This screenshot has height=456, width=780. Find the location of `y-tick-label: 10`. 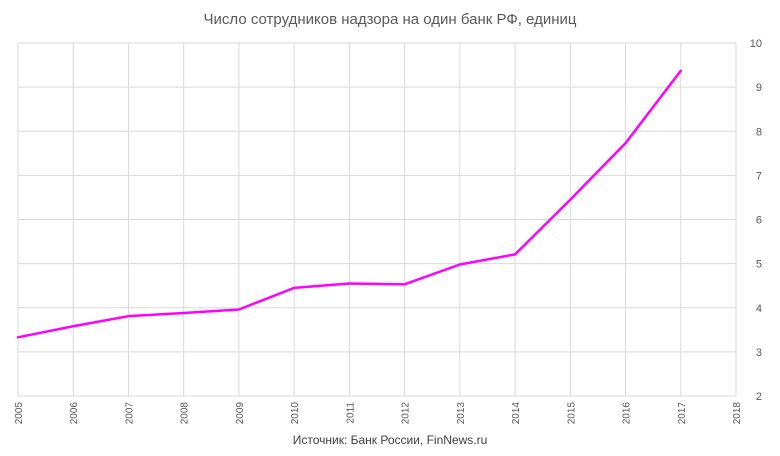

y-tick-label: 10 is located at coordinates (756, 44).